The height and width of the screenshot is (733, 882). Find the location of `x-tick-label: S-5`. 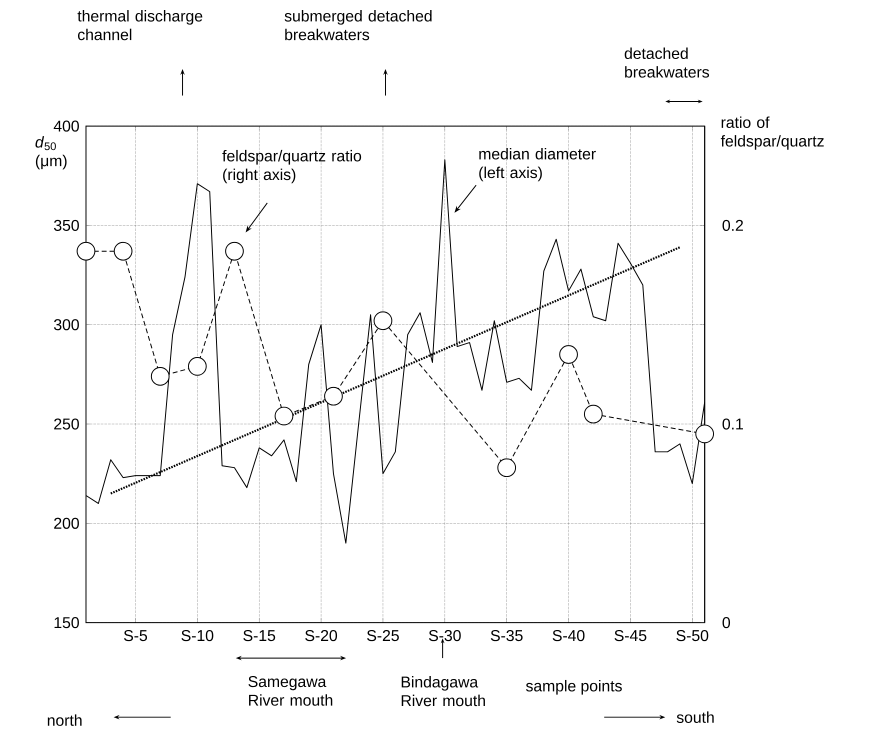

x-tick-label: S-5 is located at coordinates (136, 636).